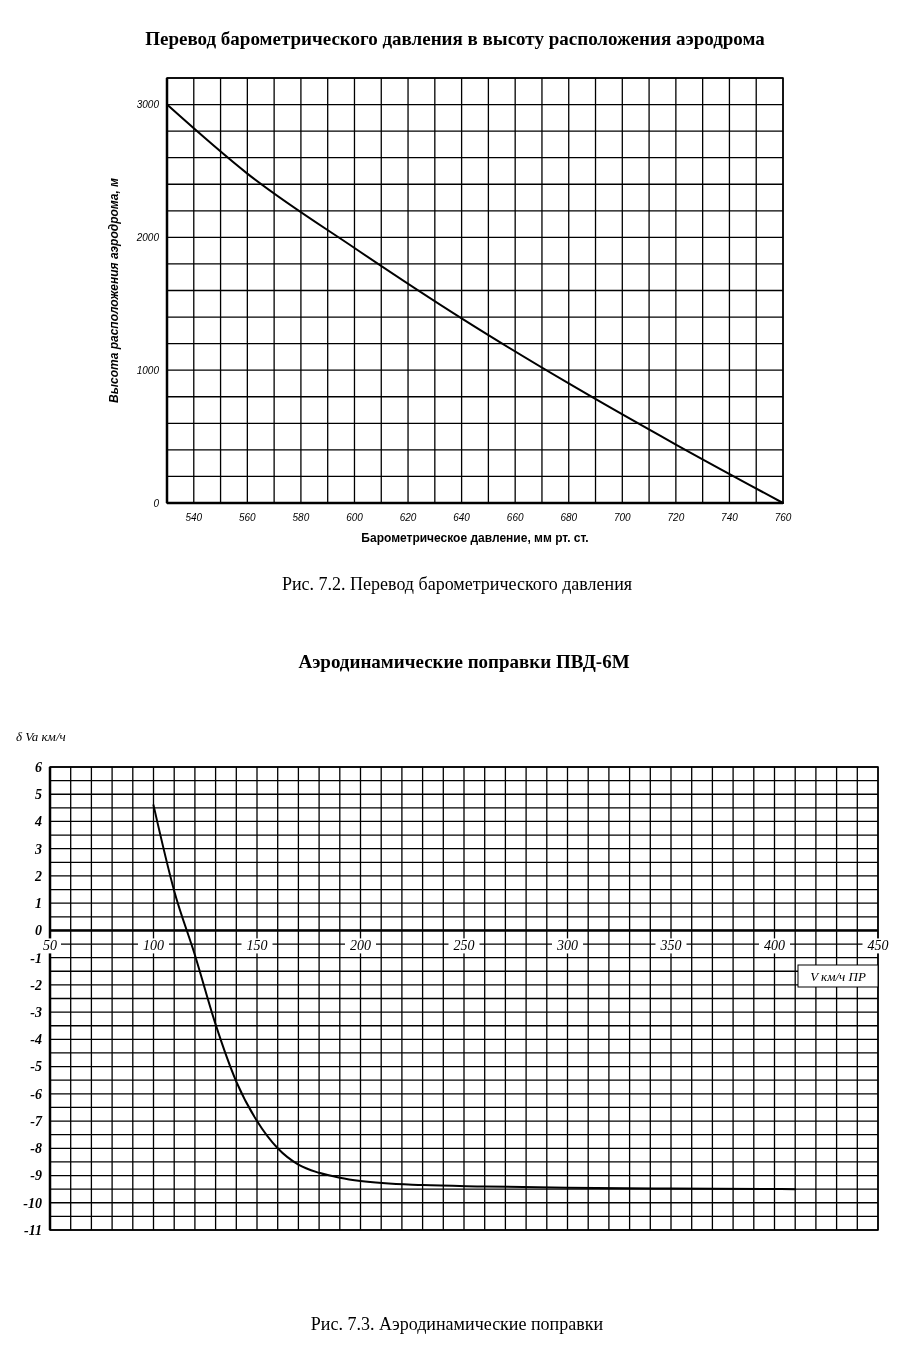 Image resolution: width=914 pixels, height=1369 pixels. I want to click on y-tick-label: 1000, so click(148, 370).